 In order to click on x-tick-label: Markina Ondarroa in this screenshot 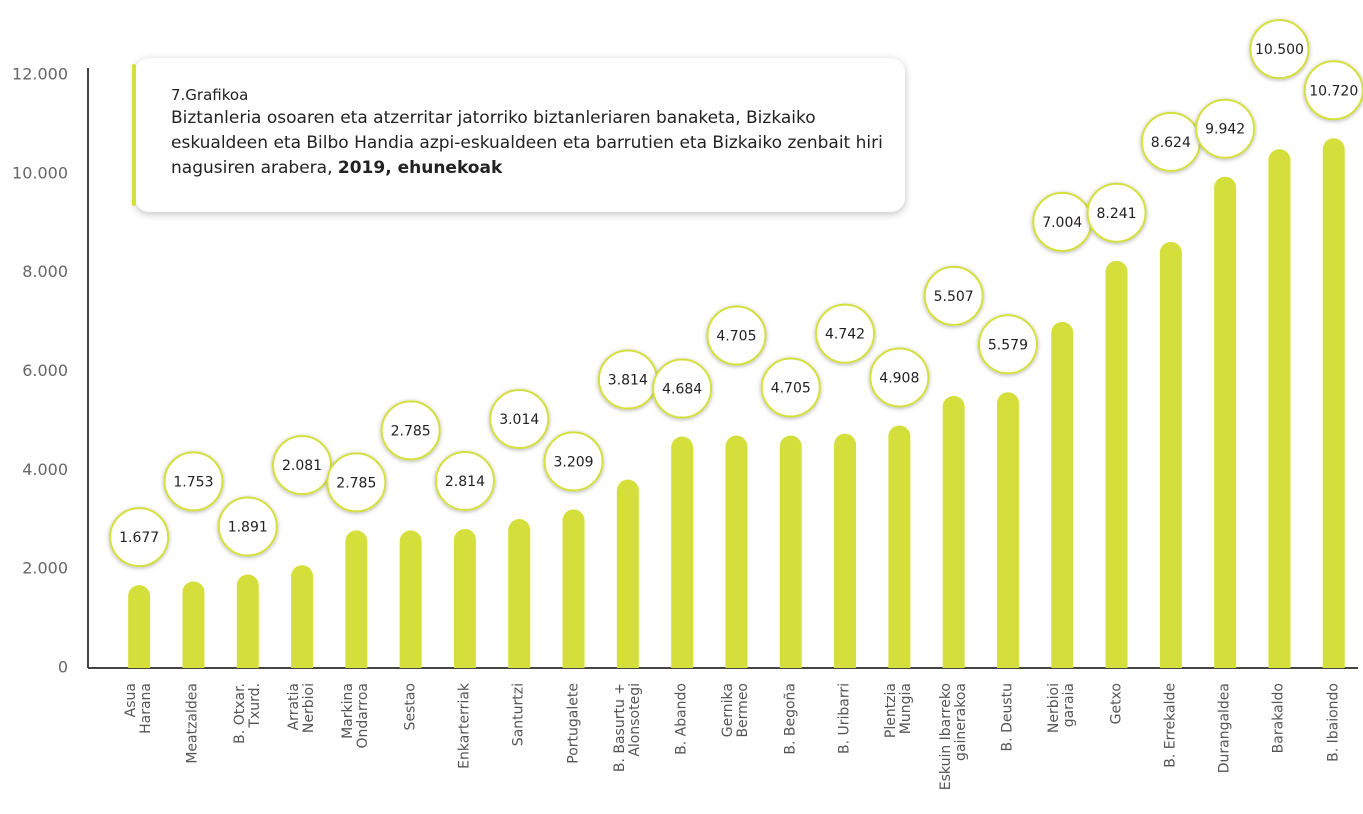, I will do `click(356, 716)`.